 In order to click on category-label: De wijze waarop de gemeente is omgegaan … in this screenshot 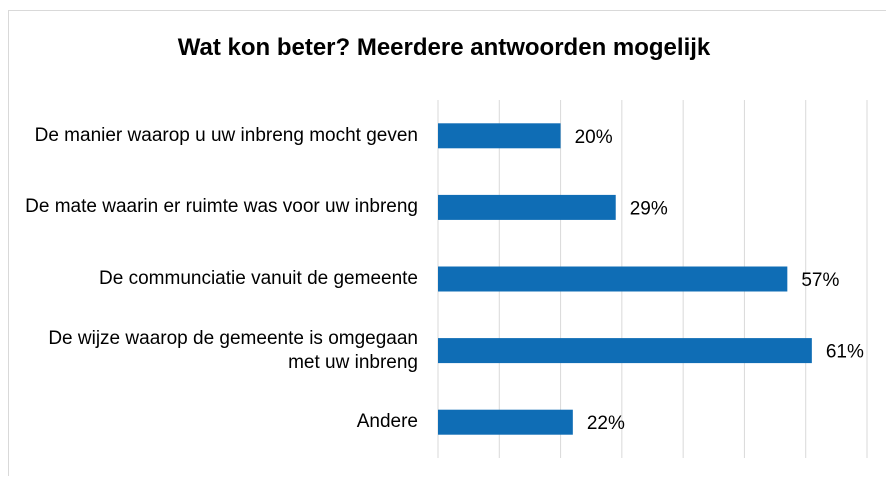, I will do `click(233, 350)`.